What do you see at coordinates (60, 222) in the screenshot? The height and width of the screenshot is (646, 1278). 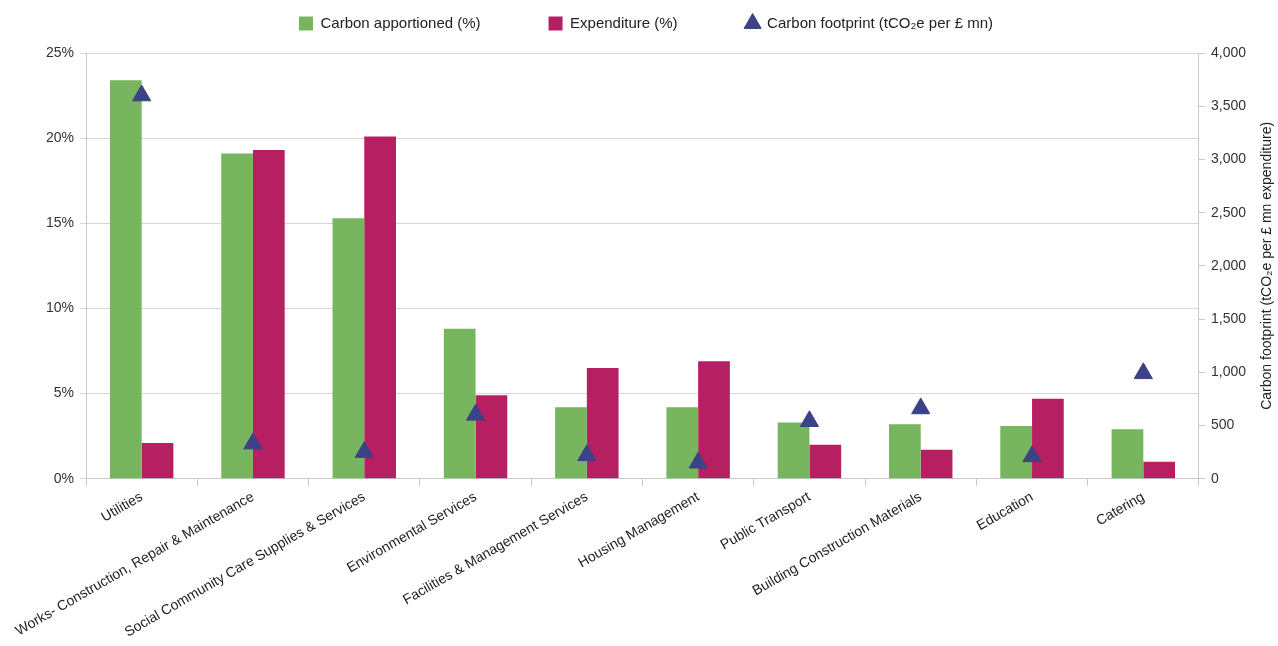 I see `y-tick-label: 15%` at bounding box center [60, 222].